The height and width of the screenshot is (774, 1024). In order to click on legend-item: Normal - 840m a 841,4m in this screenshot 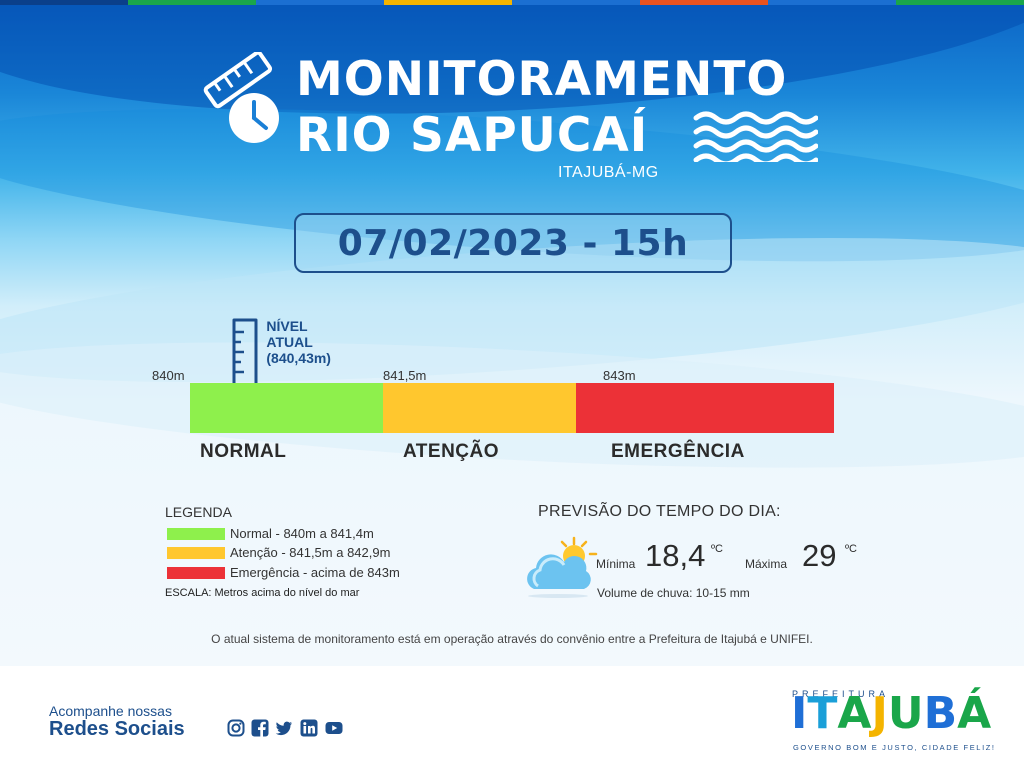, I will do `click(270, 533)`.